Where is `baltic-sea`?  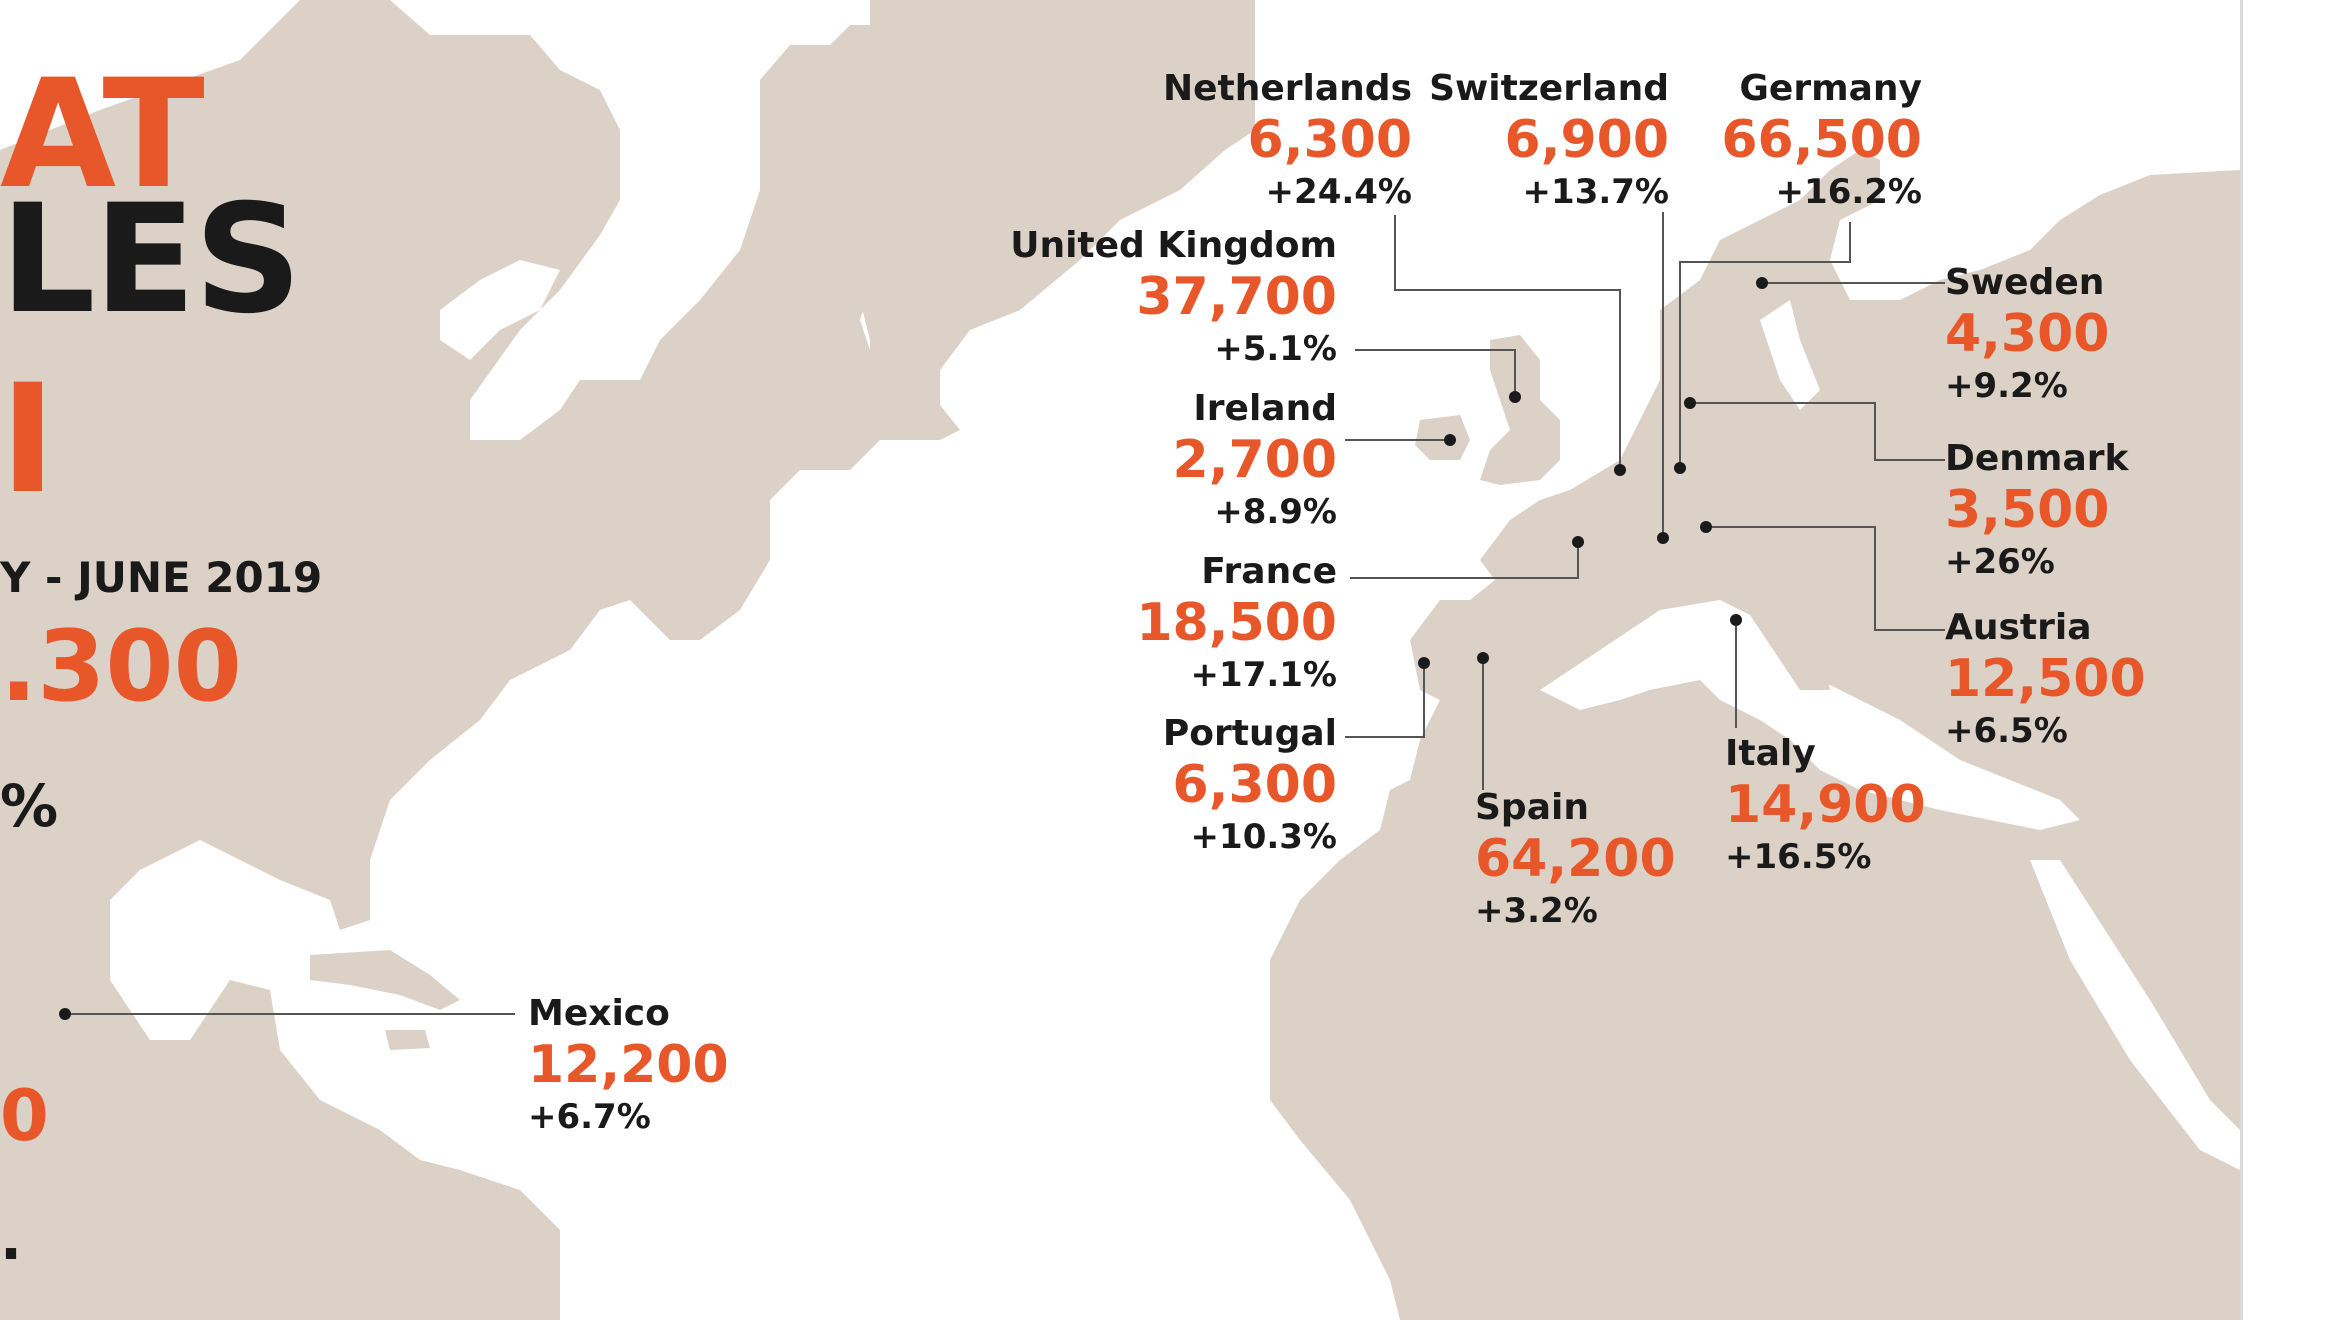
baltic-sea is located at coordinates (1790, 355).